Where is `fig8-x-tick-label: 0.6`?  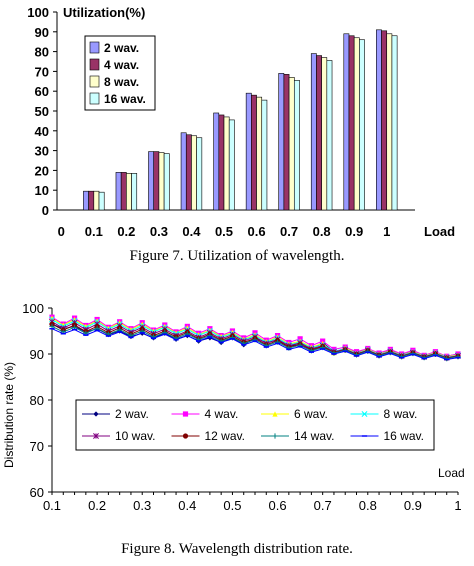 fig8-x-tick-label: 0.6 is located at coordinates (278, 505).